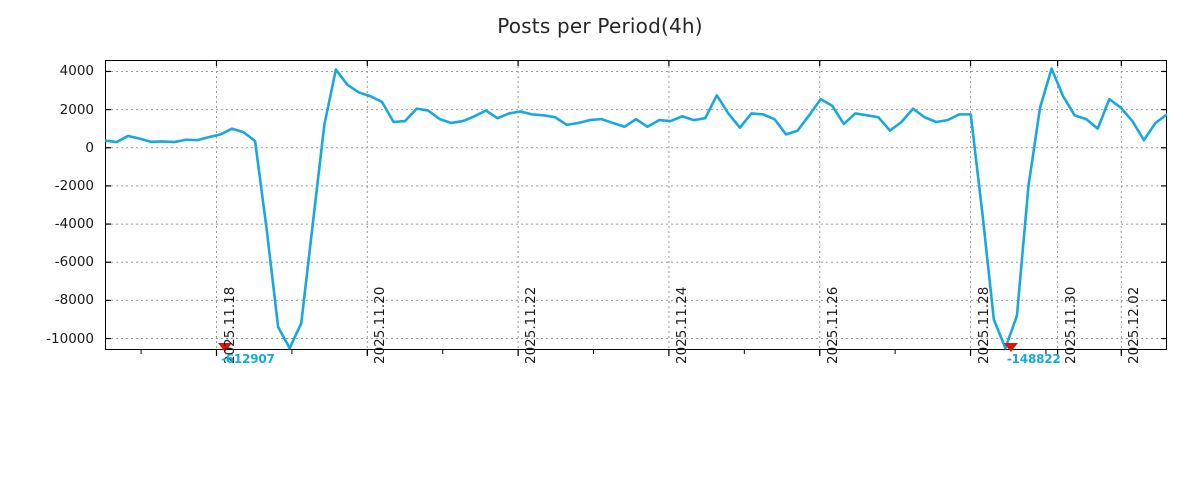 The height and width of the screenshot is (500, 1200). I want to click on y-axis-tick-label: 2000, so click(76, 109).